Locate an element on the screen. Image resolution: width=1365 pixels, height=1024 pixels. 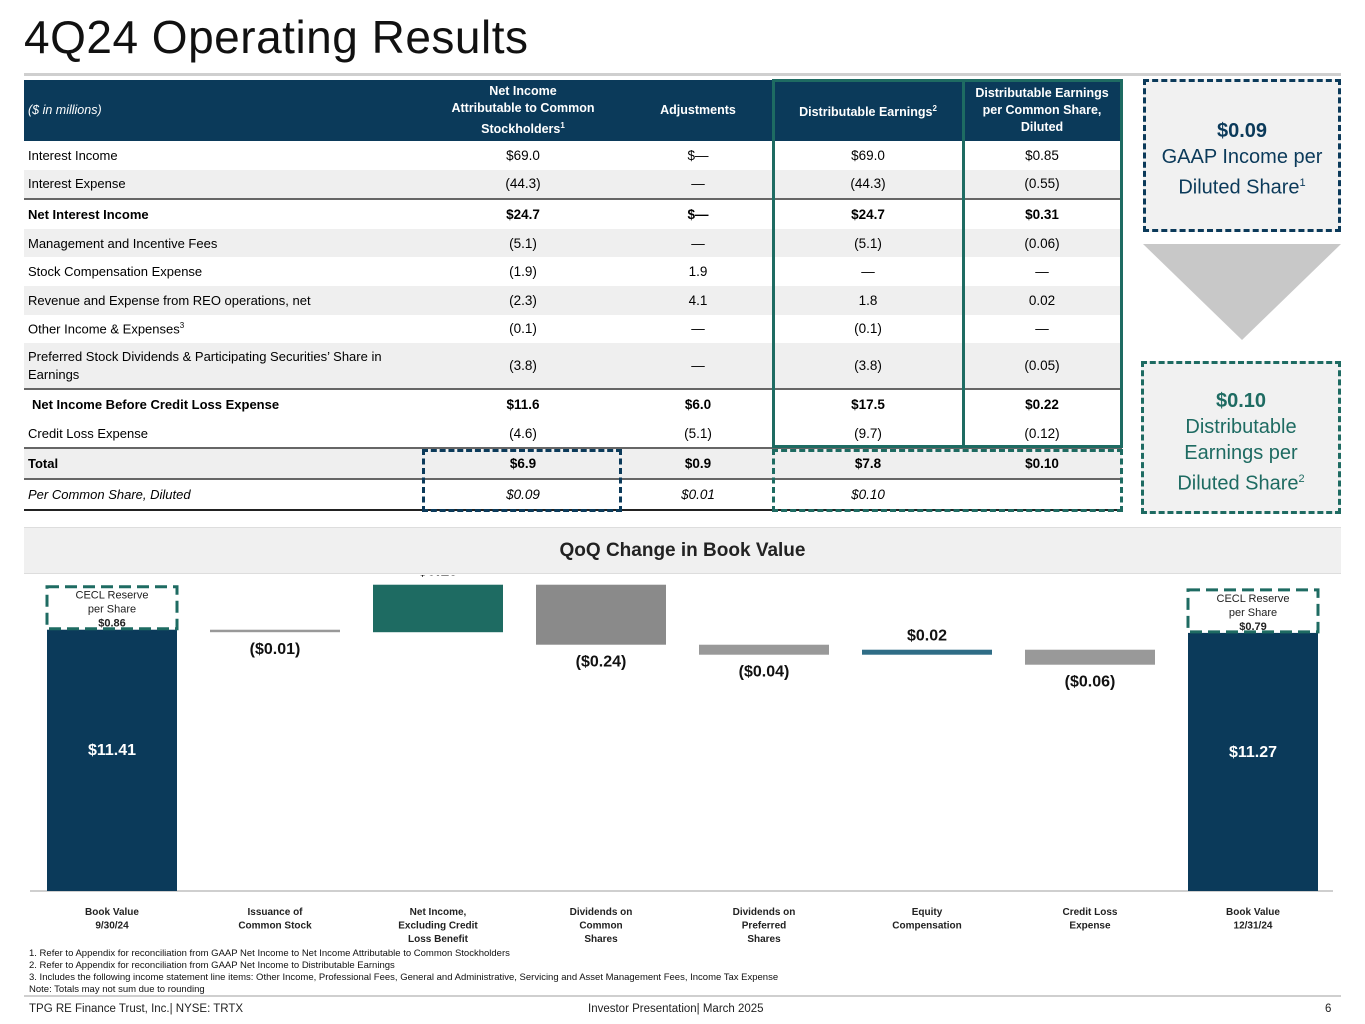
page-title: 4Q24 Operating Results is located at coordinates (276, 37).